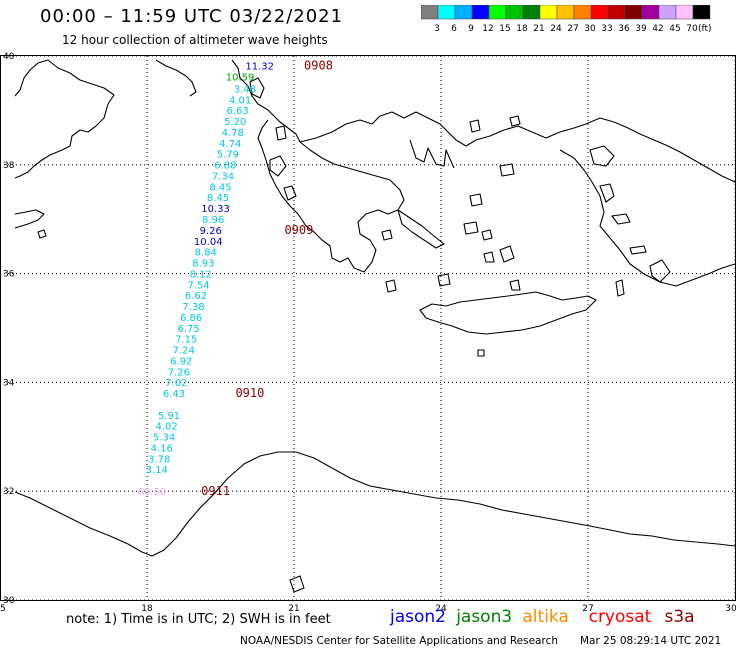 Image resolution: width=740 pixels, height=650 pixels. I want to click on lon-tick-label: 27, so click(587, 608).